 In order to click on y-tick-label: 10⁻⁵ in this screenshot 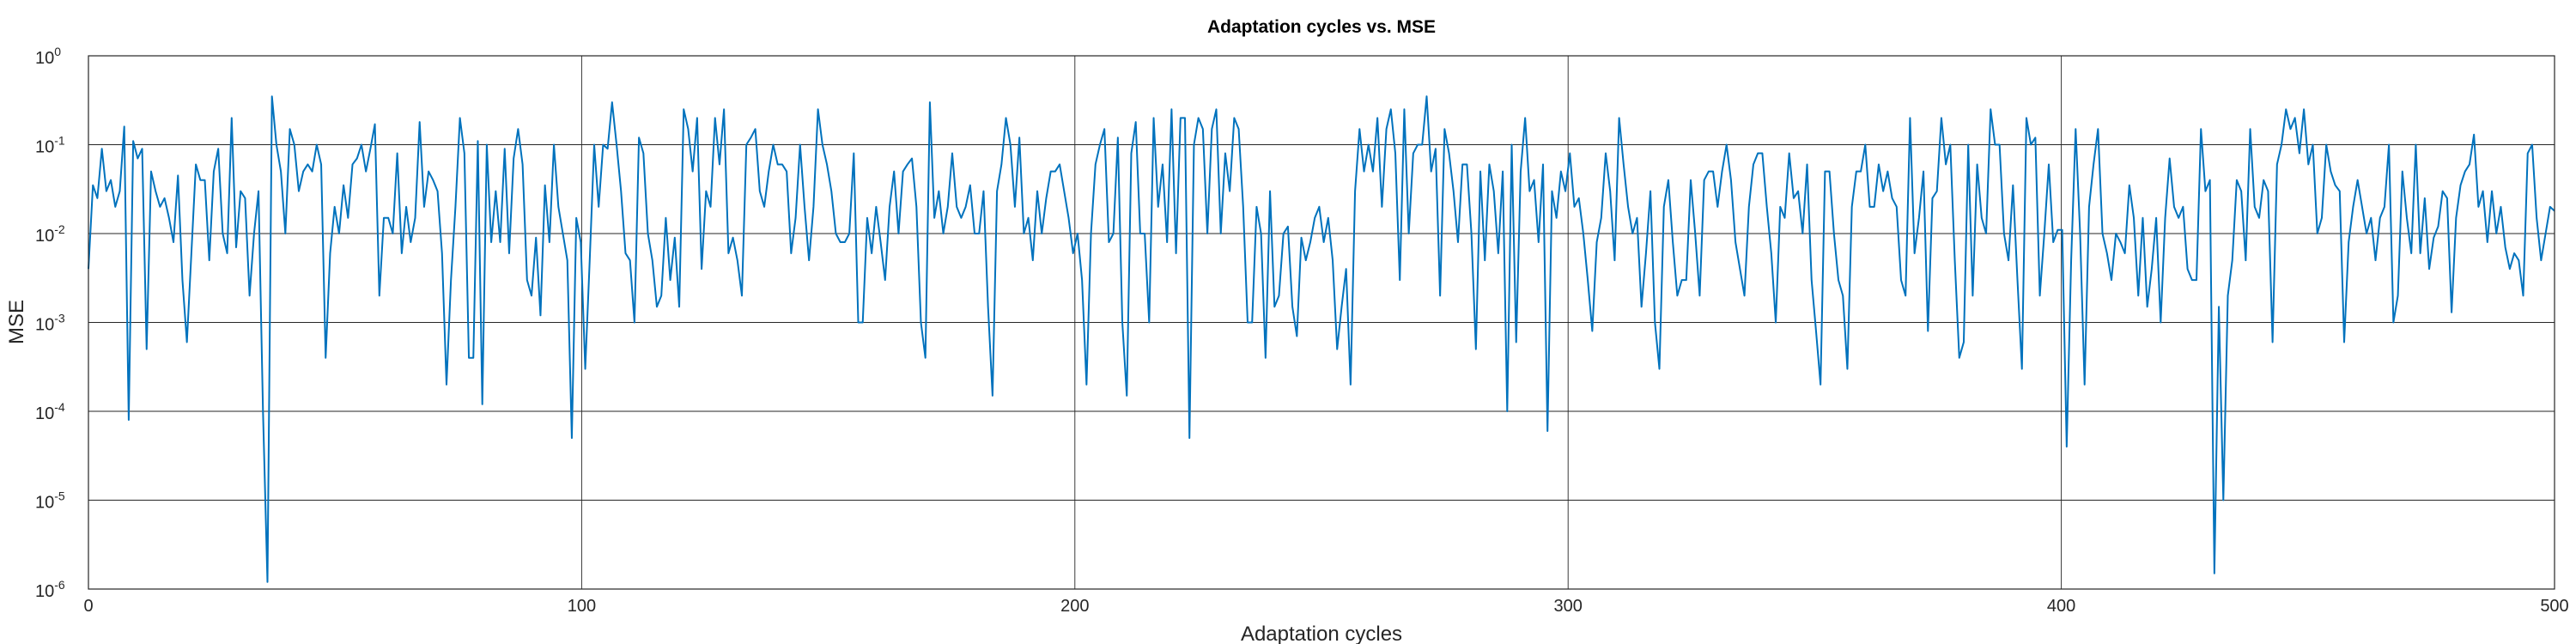, I will do `click(50, 501)`.